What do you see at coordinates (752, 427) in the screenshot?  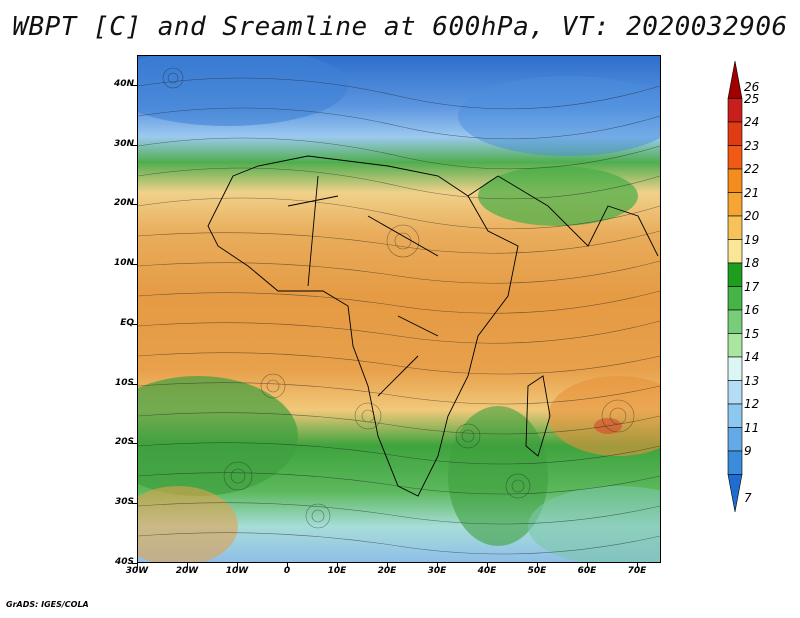 I see `colorbar-level-label: 11` at bounding box center [752, 427].